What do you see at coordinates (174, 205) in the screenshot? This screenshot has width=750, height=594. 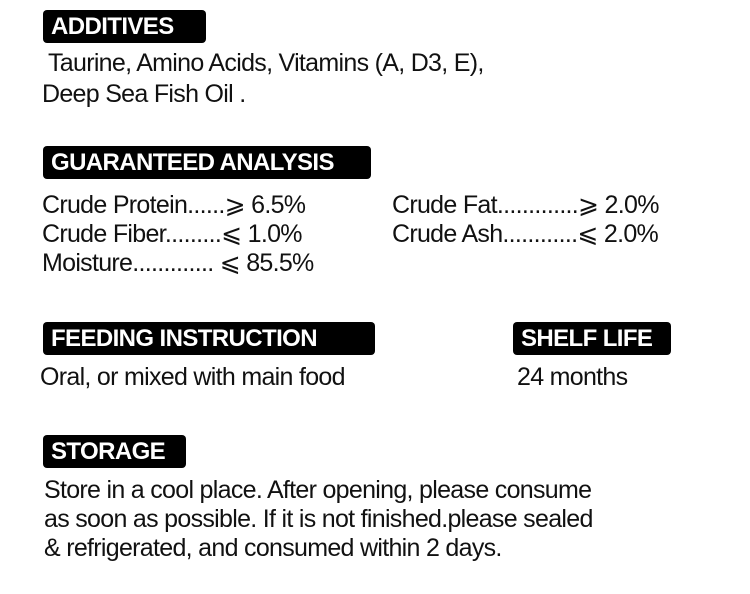 I see `analysis-item: Crude Protein......⩾ 6.5%` at bounding box center [174, 205].